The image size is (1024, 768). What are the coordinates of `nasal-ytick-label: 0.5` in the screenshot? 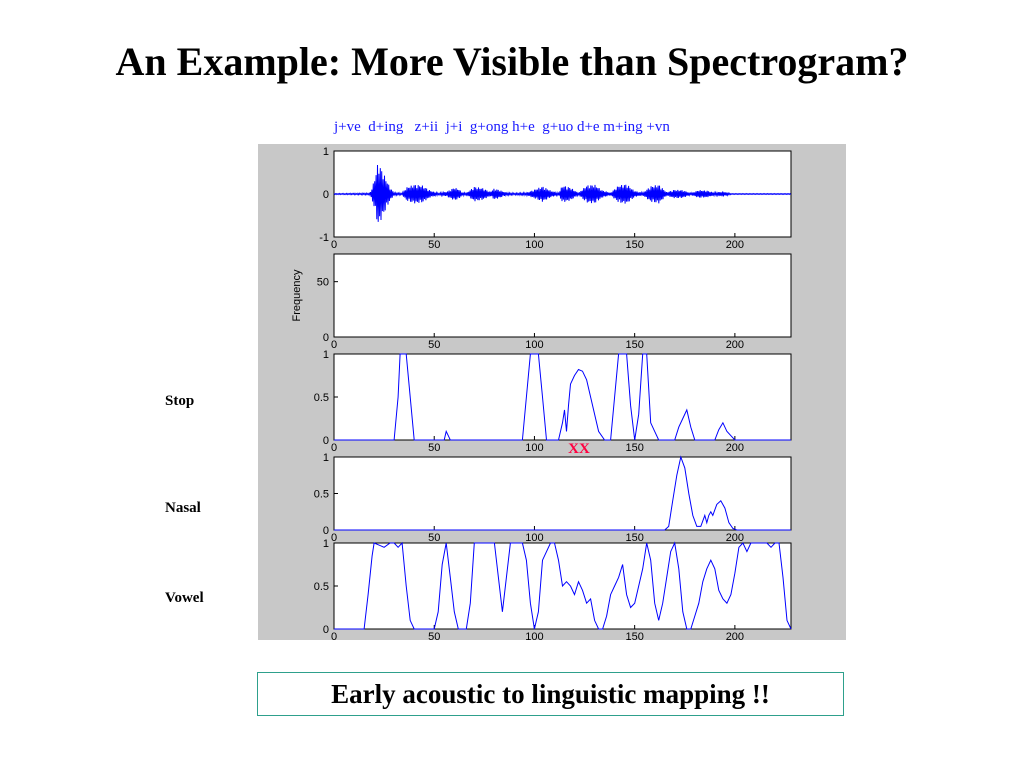 It's located at (321, 495).